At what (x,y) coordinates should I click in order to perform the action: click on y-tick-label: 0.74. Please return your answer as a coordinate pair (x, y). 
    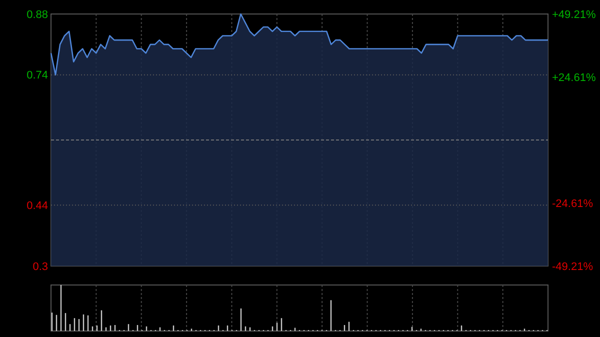
    Looking at the image, I should click on (37, 76).